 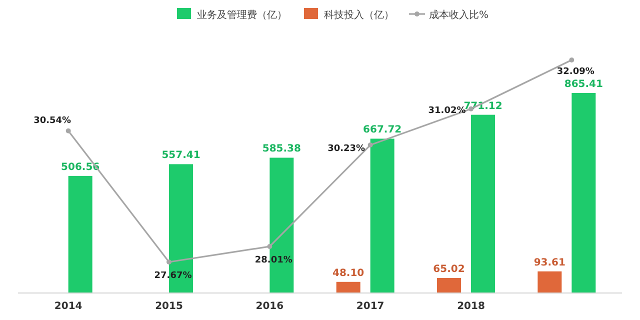 What do you see at coordinates (575, 72) in the screenshot?
I see `data-label: 32.09%` at bounding box center [575, 72].